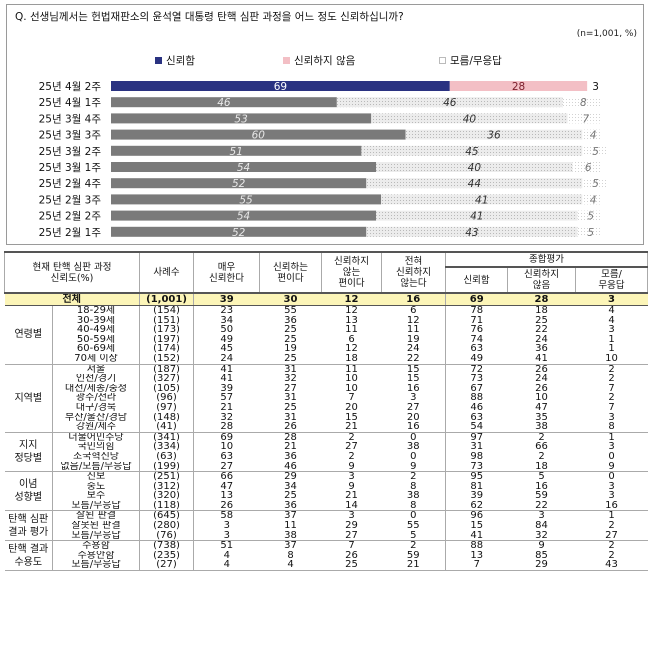  Describe the element at coordinates (96, 349) in the screenshot. I see `row-label: 60-69세` at that location.